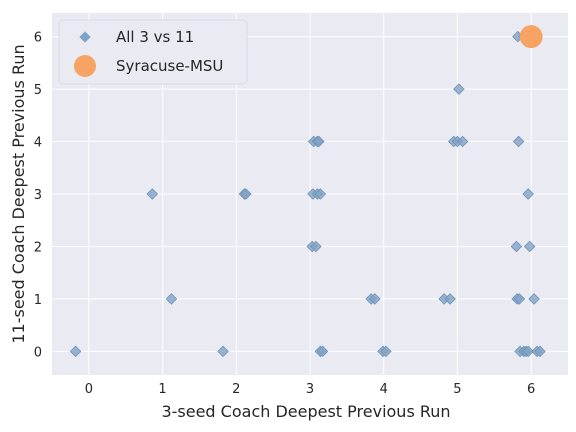  What do you see at coordinates (38, 352) in the screenshot?
I see `y-tick-label: 0` at bounding box center [38, 352].